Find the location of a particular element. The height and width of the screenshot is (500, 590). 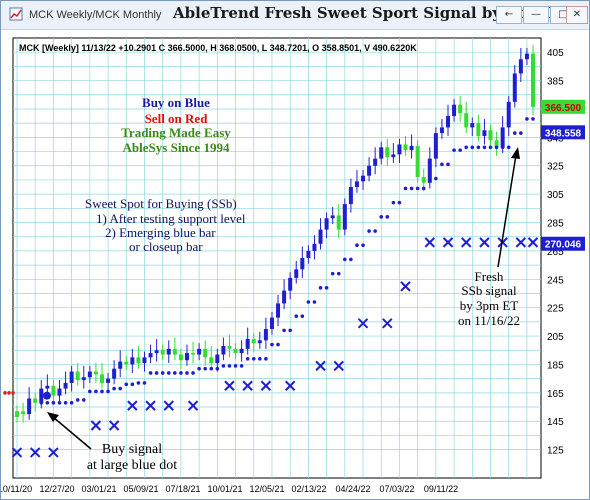

y-tick-label: 265 is located at coordinates (555, 252).